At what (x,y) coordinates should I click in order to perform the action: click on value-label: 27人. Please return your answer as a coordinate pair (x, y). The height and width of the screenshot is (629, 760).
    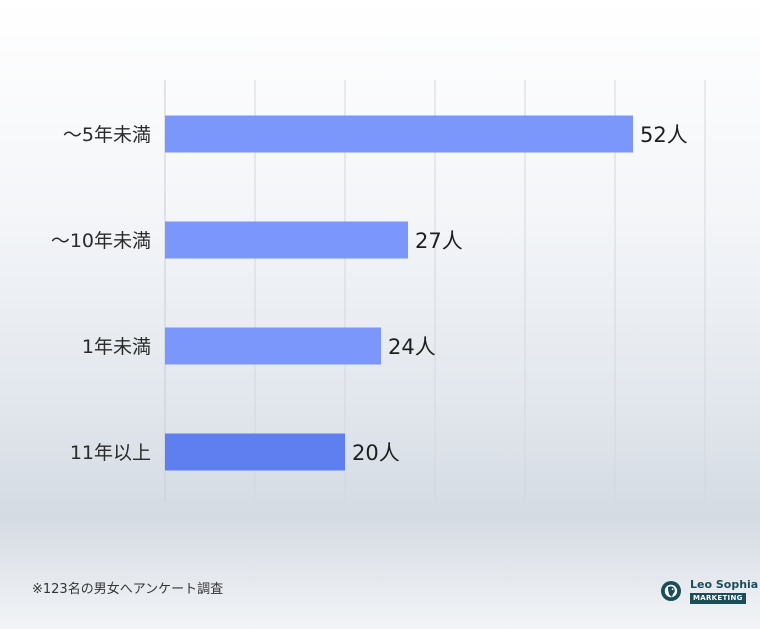
    Looking at the image, I should click on (439, 241).